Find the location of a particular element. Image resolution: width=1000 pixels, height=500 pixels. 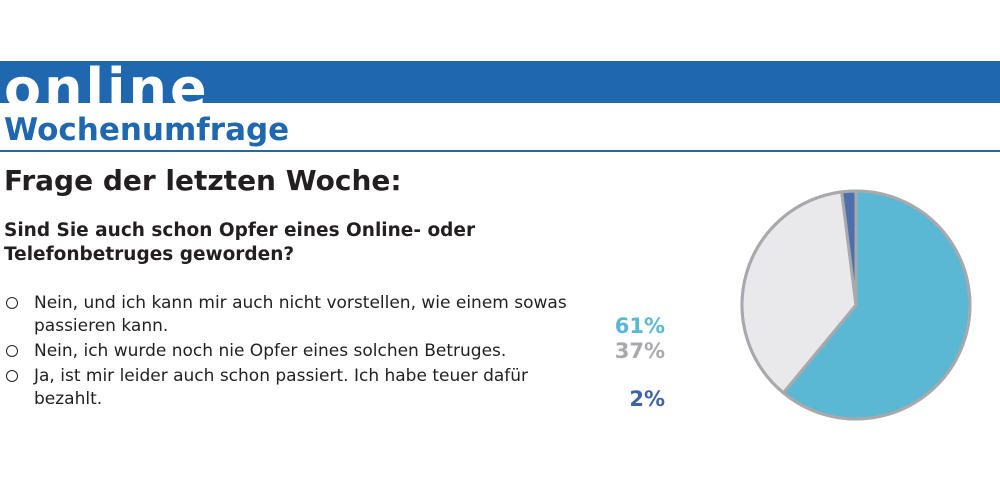

answer-percent: 37% is located at coordinates (639, 351).